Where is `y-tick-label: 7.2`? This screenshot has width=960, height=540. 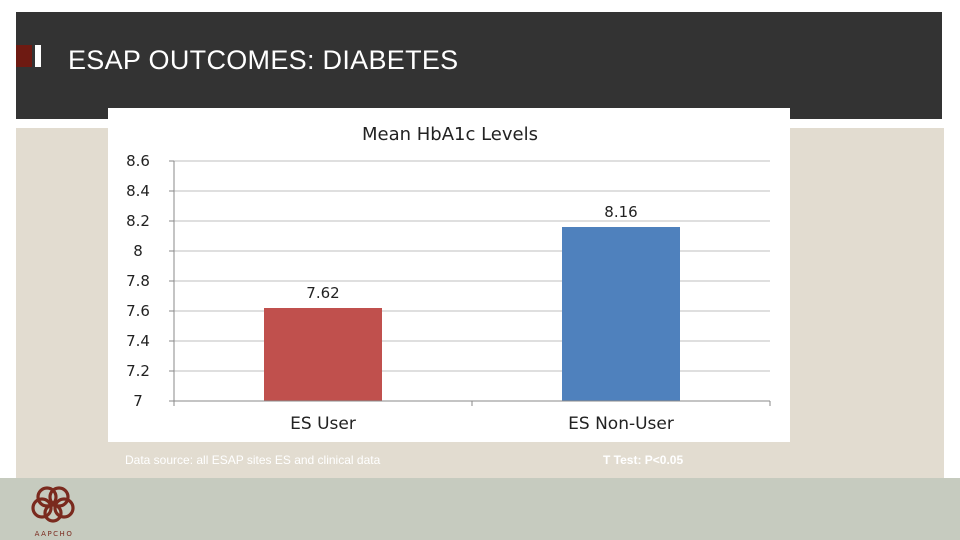 y-tick-label: 7.2 is located at coordinates (138, 371).